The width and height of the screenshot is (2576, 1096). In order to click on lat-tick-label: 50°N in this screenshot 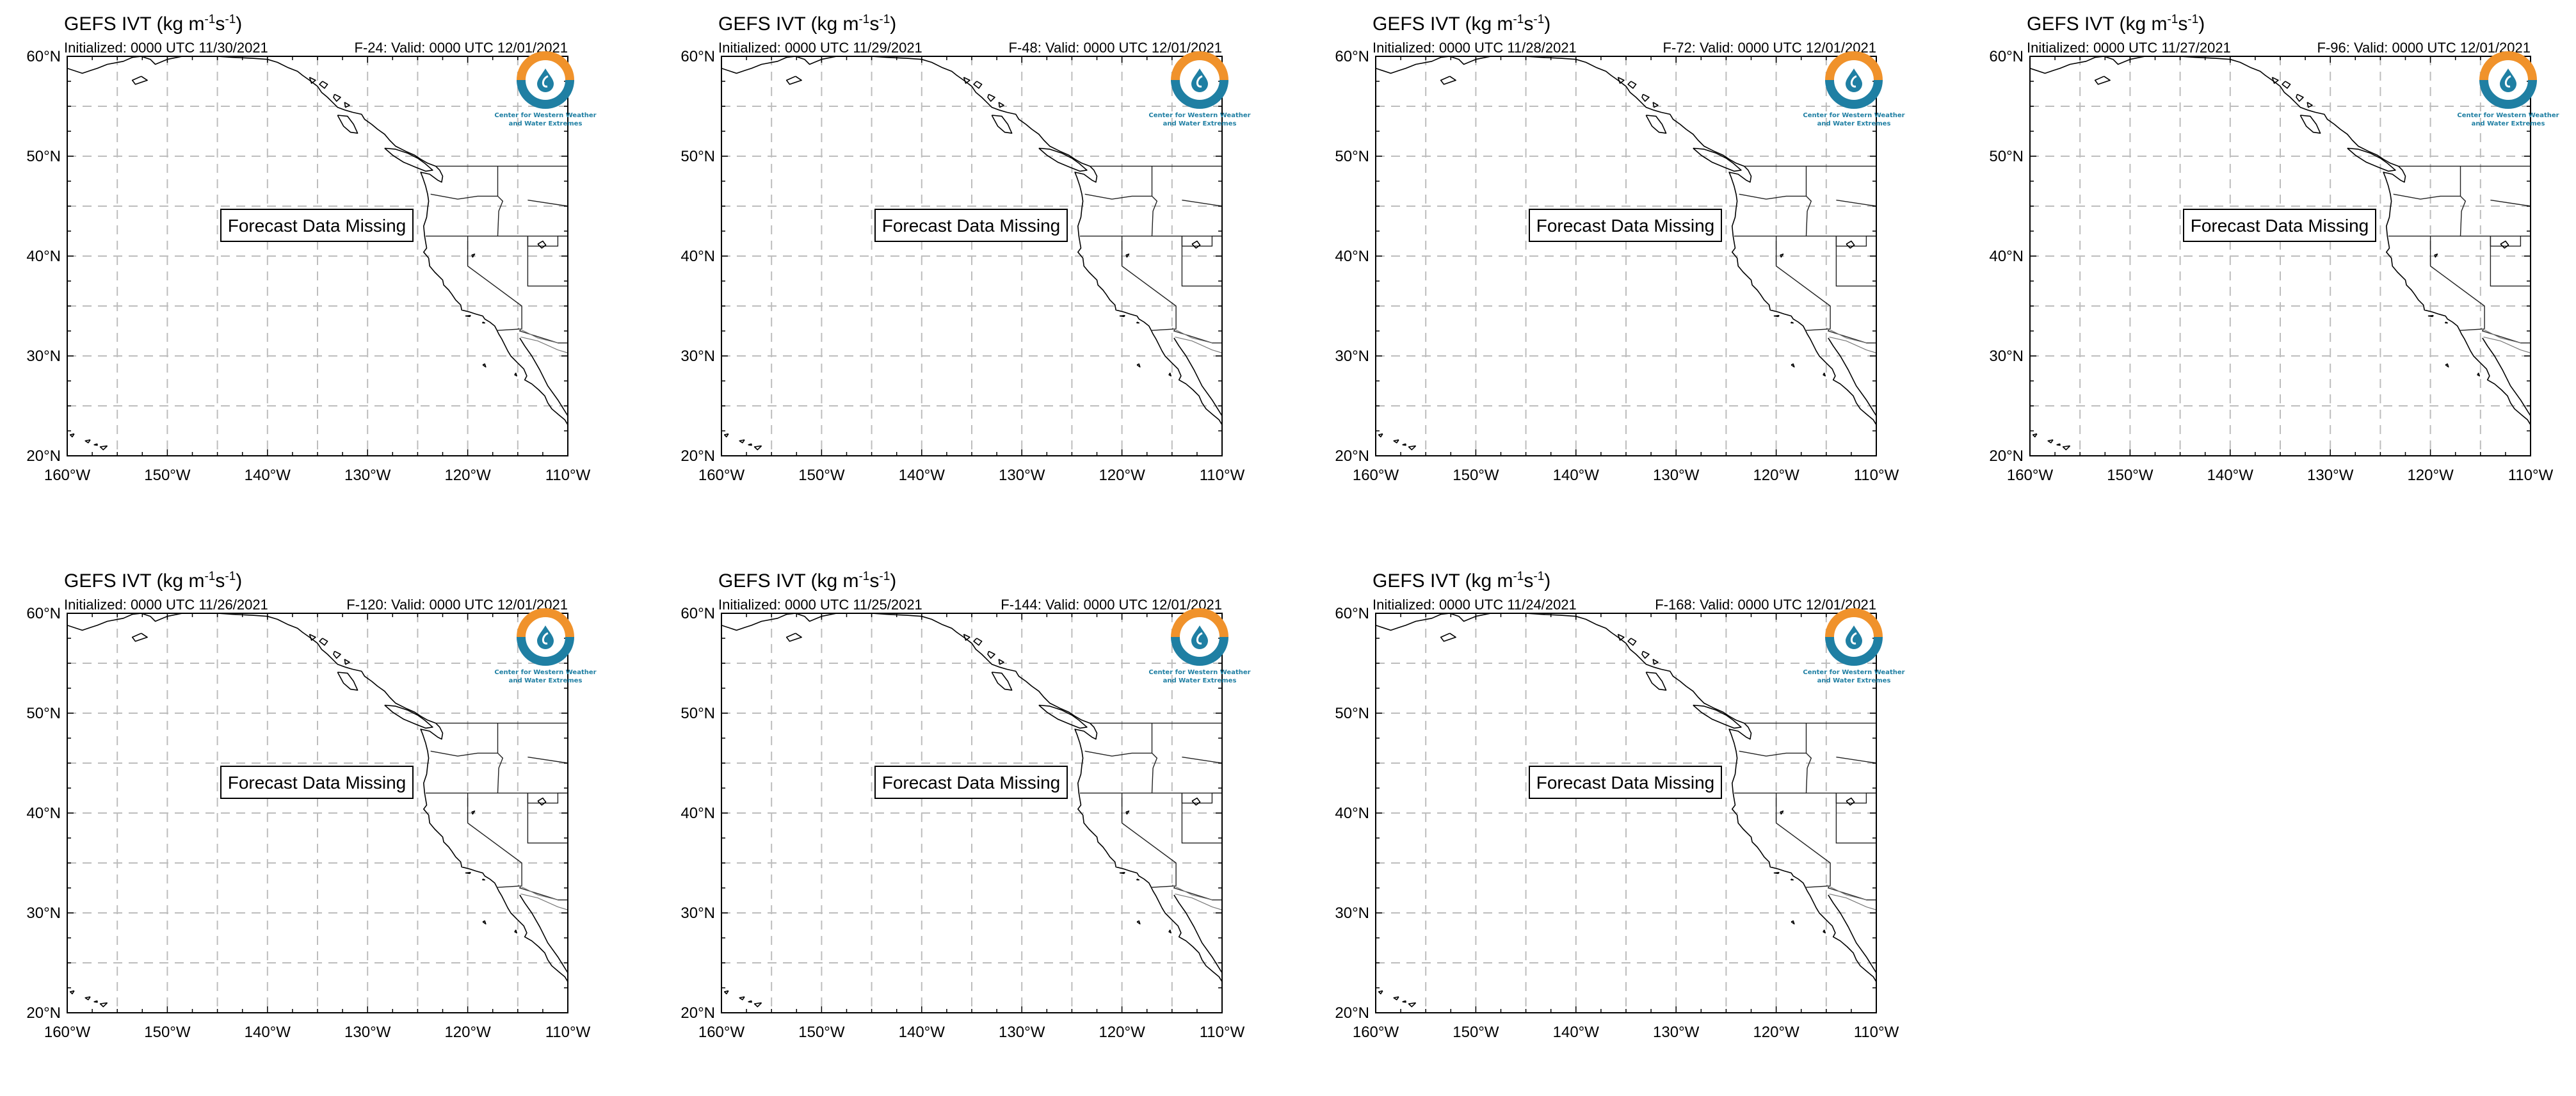, I will do `click(697, 157)`.